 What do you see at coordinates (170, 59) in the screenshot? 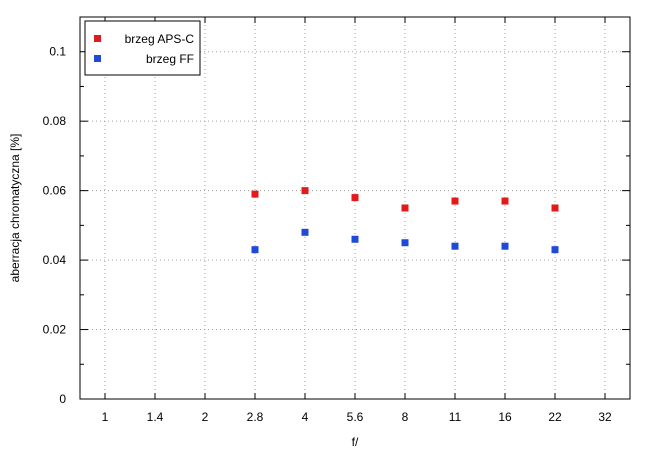
I see `legend-label-series-2: brzeg FF` at bounding box center [170, 59].